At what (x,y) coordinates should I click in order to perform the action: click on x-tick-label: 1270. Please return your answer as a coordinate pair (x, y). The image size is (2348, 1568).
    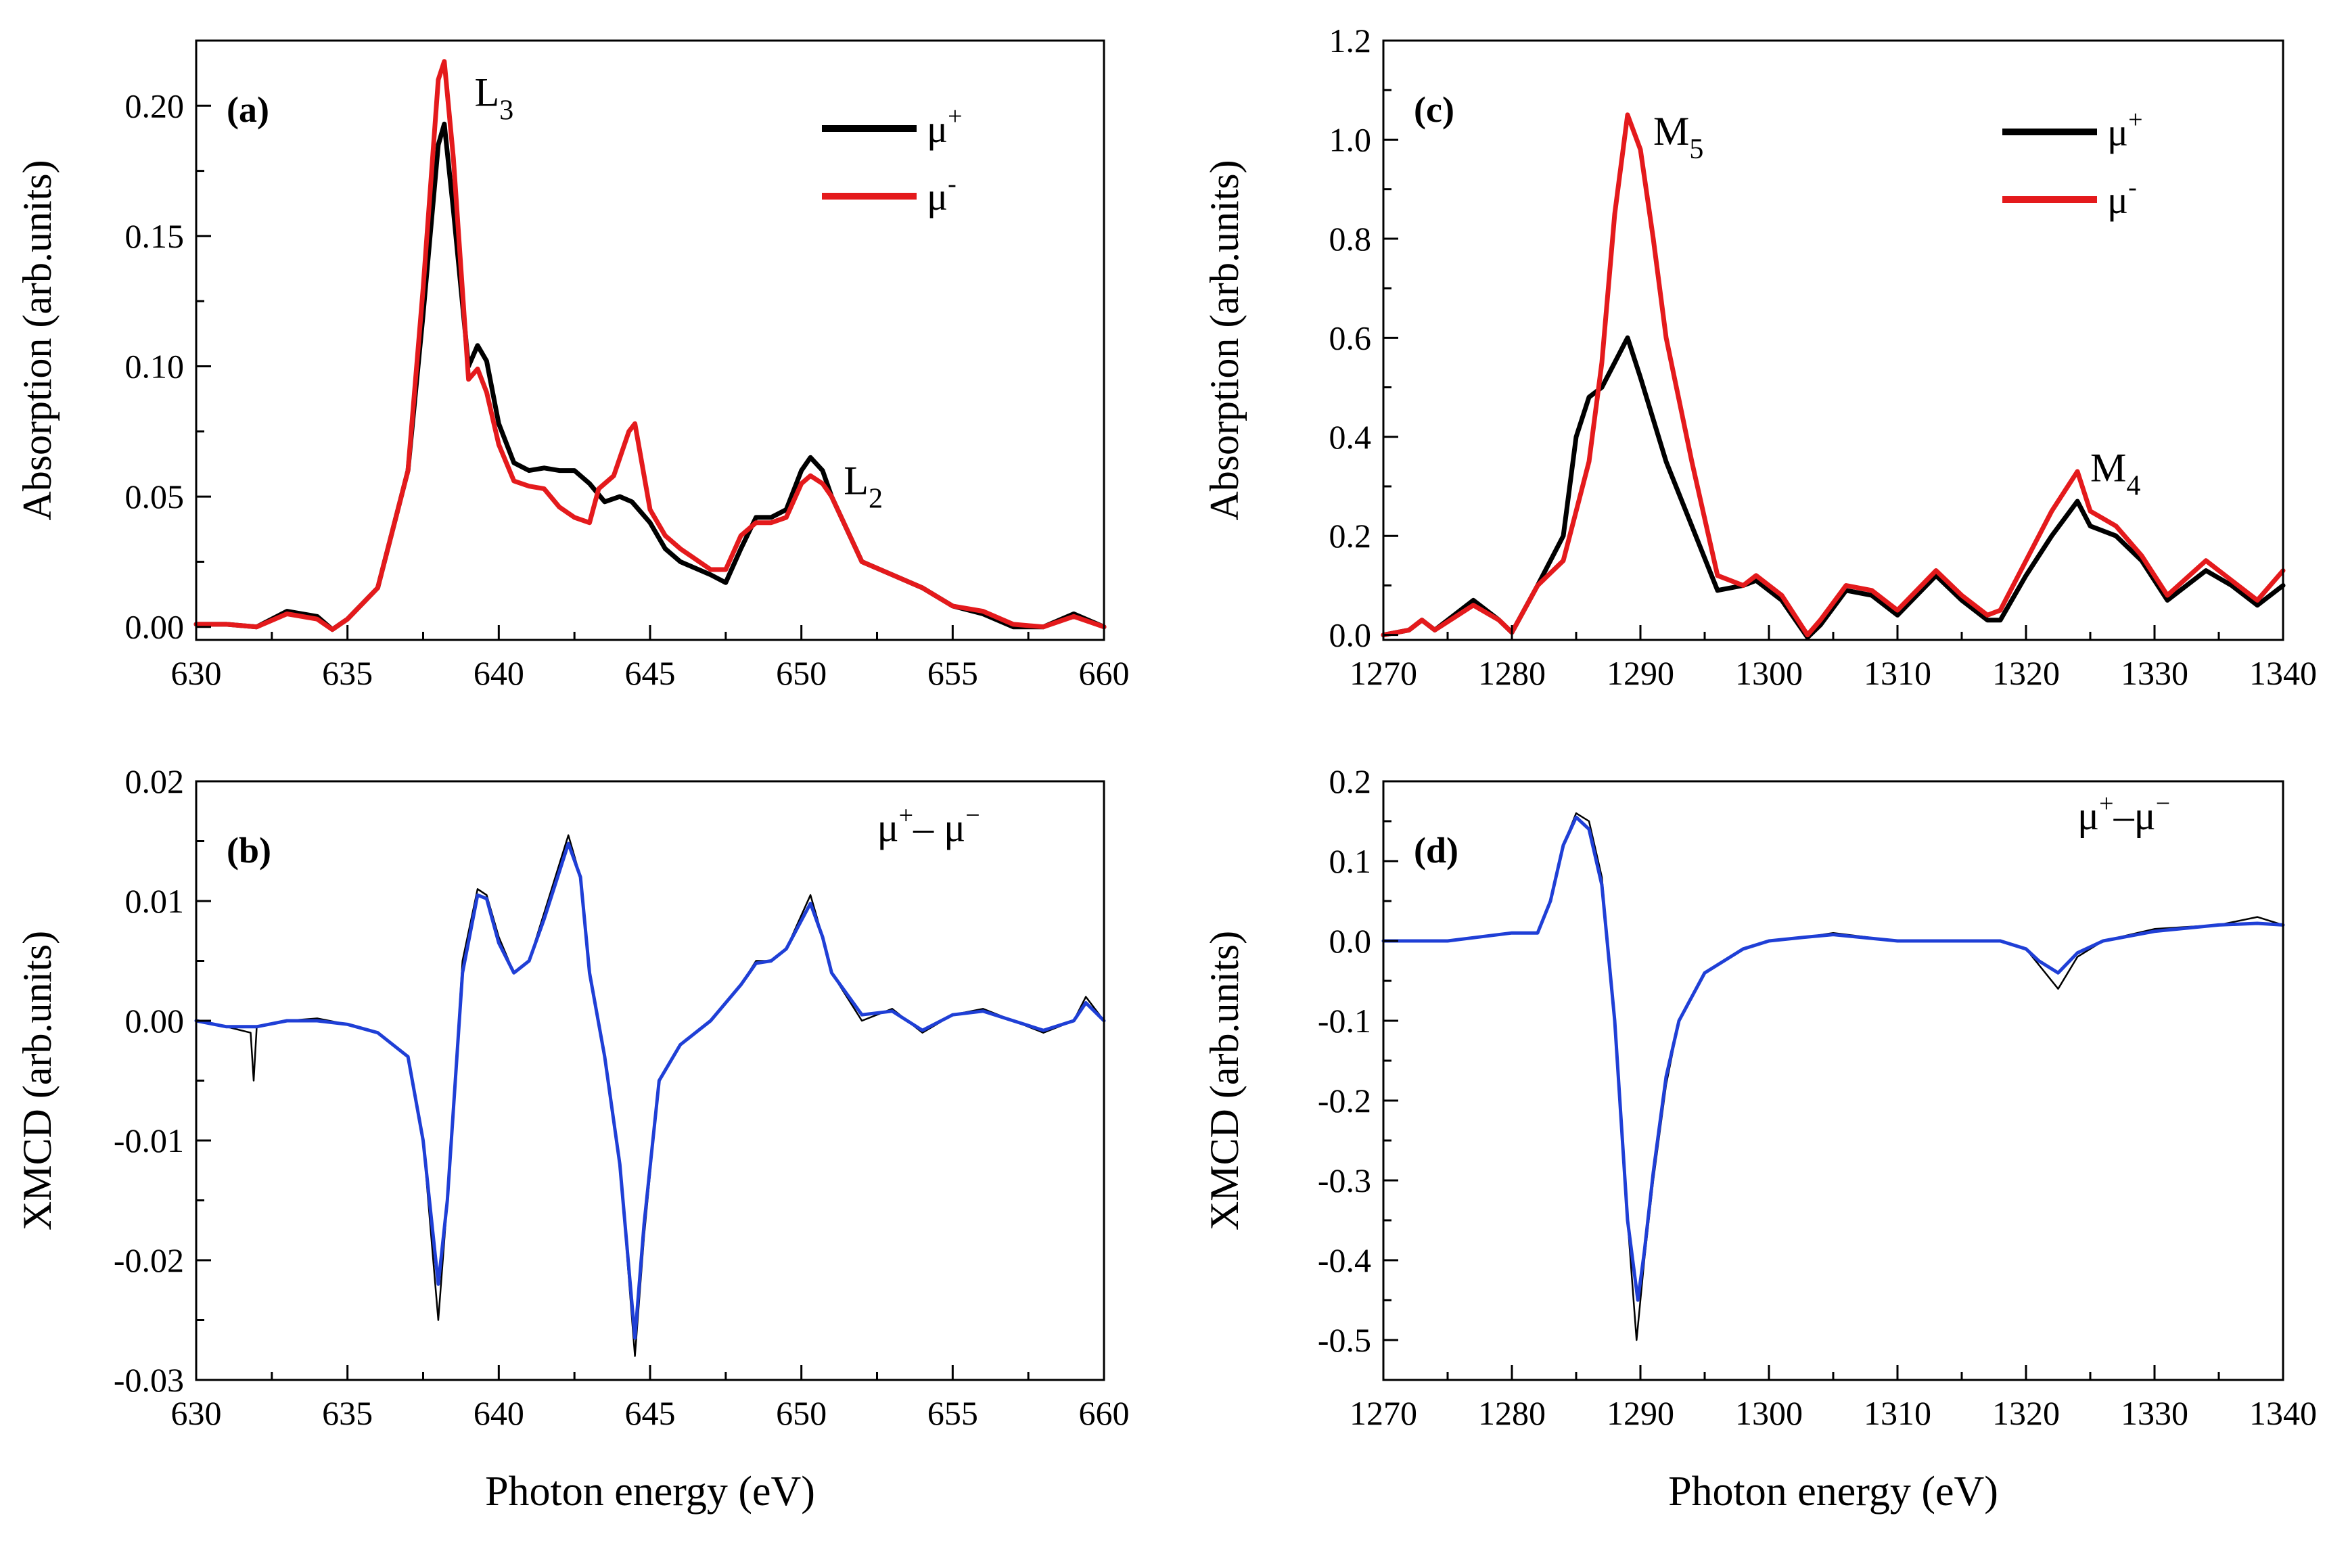
    Looking at the image, I should click on (1383, 1413).